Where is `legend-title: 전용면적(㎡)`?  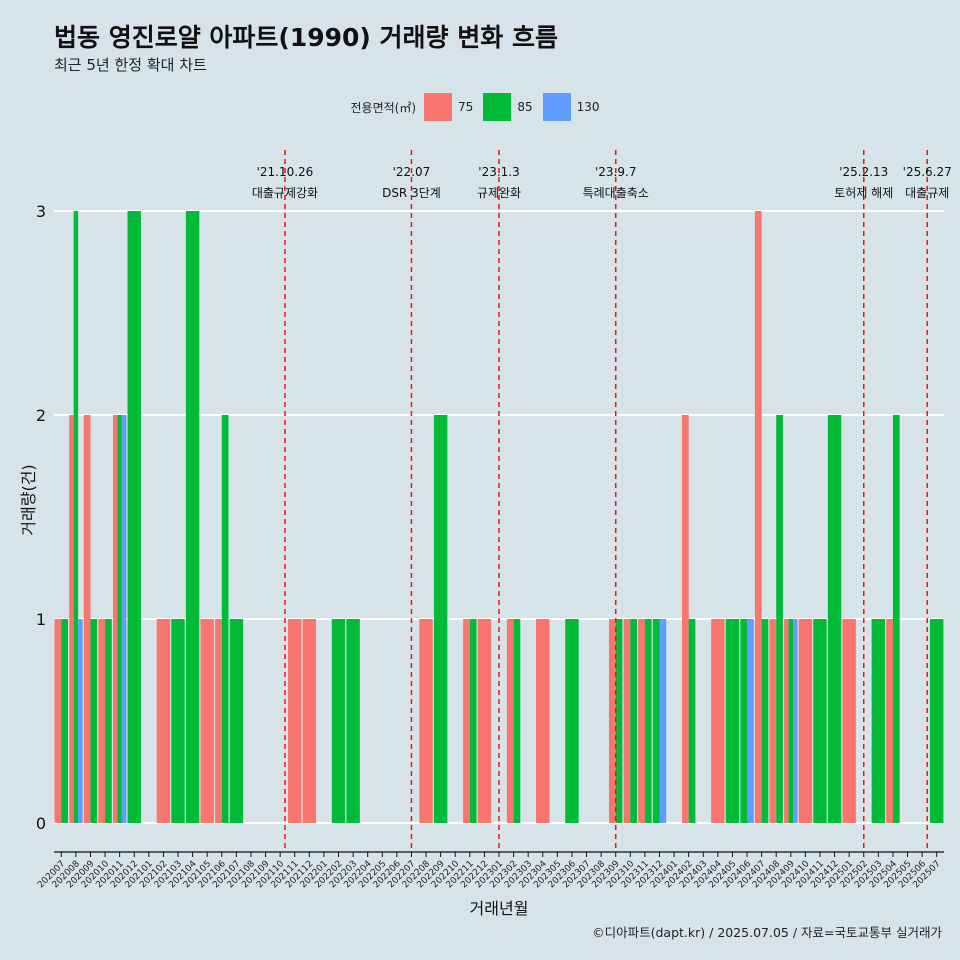 legend-title: 전용면적(㎡) is located at coordinates (383, 107).